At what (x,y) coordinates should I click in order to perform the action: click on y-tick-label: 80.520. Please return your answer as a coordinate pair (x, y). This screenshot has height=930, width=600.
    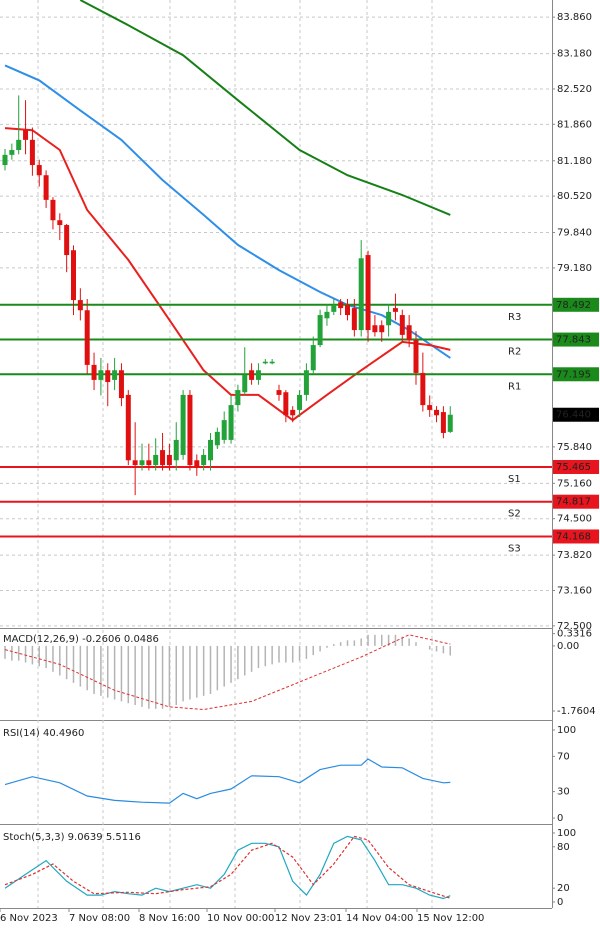
    Looking at the image, I should click on (574, 196).